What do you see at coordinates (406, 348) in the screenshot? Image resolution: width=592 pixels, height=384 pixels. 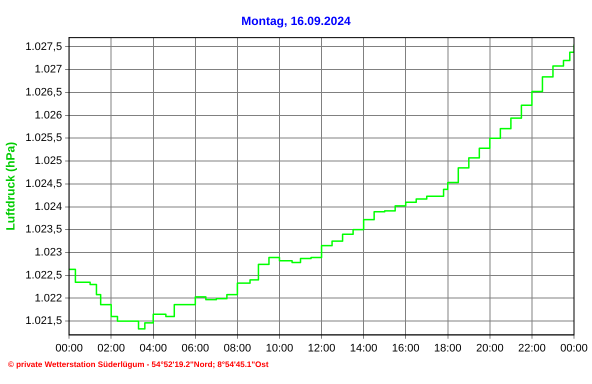 I see `x-tick-label: 16:00` at bounding box center [406, 348].